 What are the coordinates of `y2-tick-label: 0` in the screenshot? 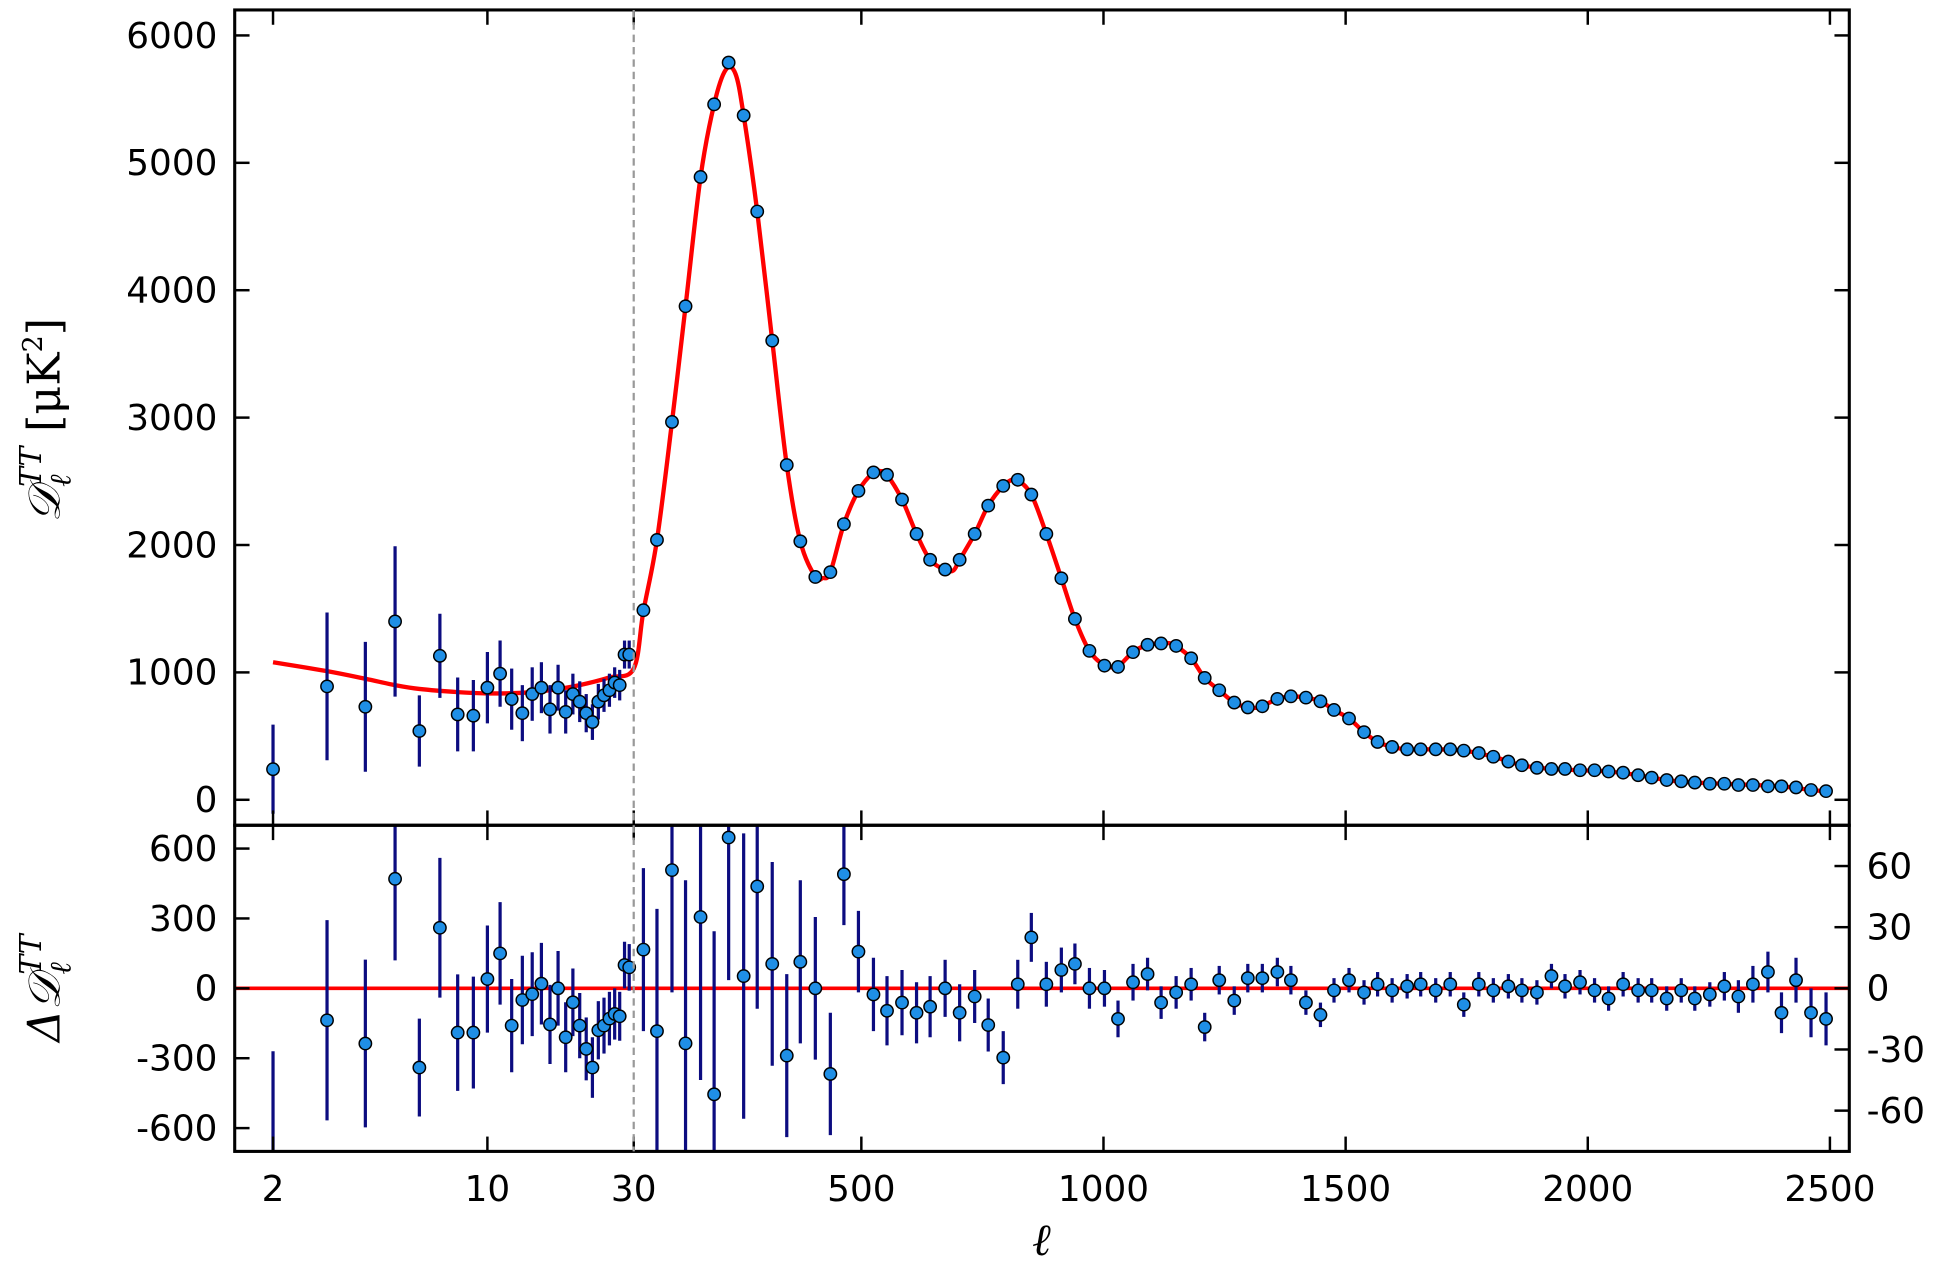 It's located at (1878, 989).